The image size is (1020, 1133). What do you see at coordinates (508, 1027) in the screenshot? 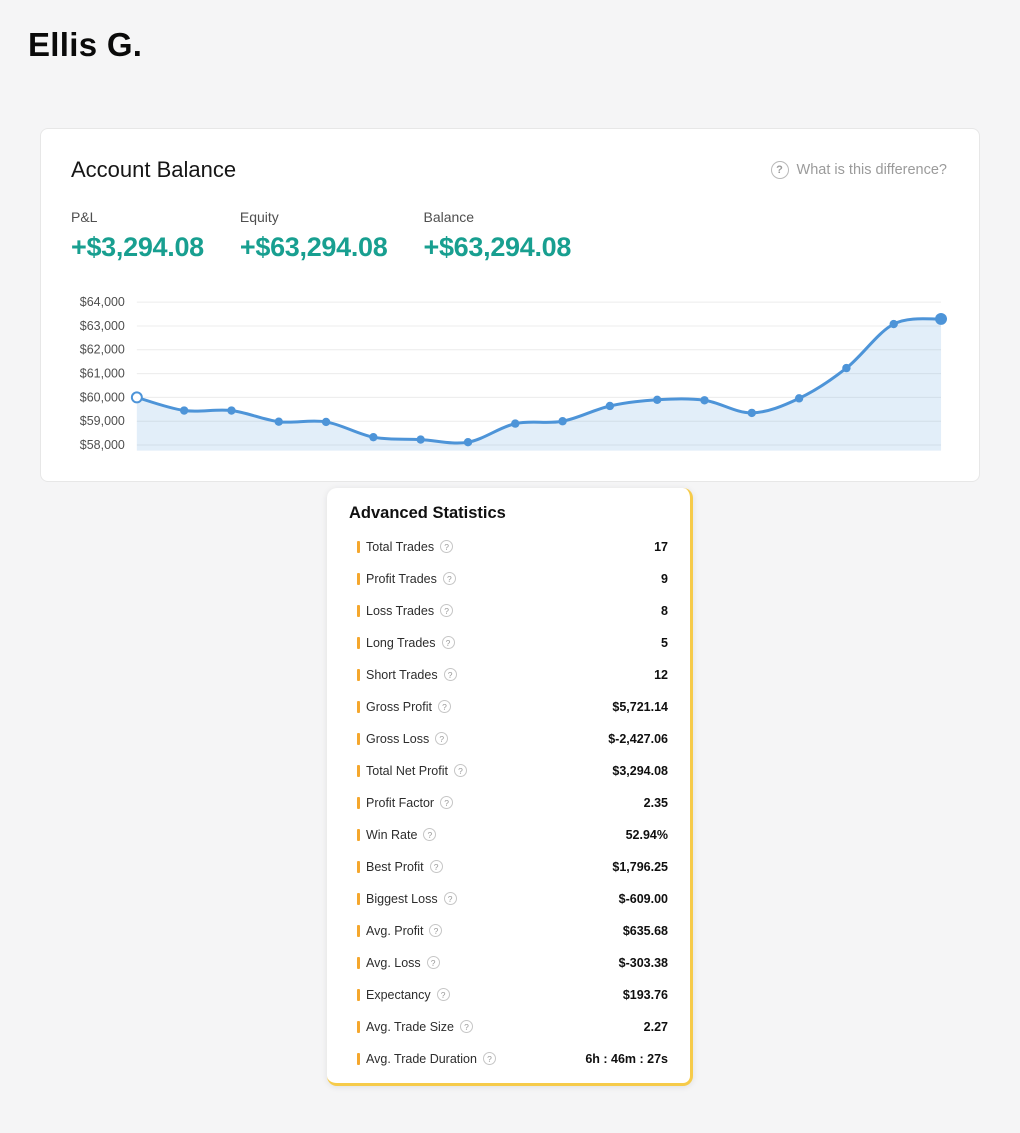
I see `stat-row: Avg. Trade Size ? 2.27` at bounding box center [508, 1027].